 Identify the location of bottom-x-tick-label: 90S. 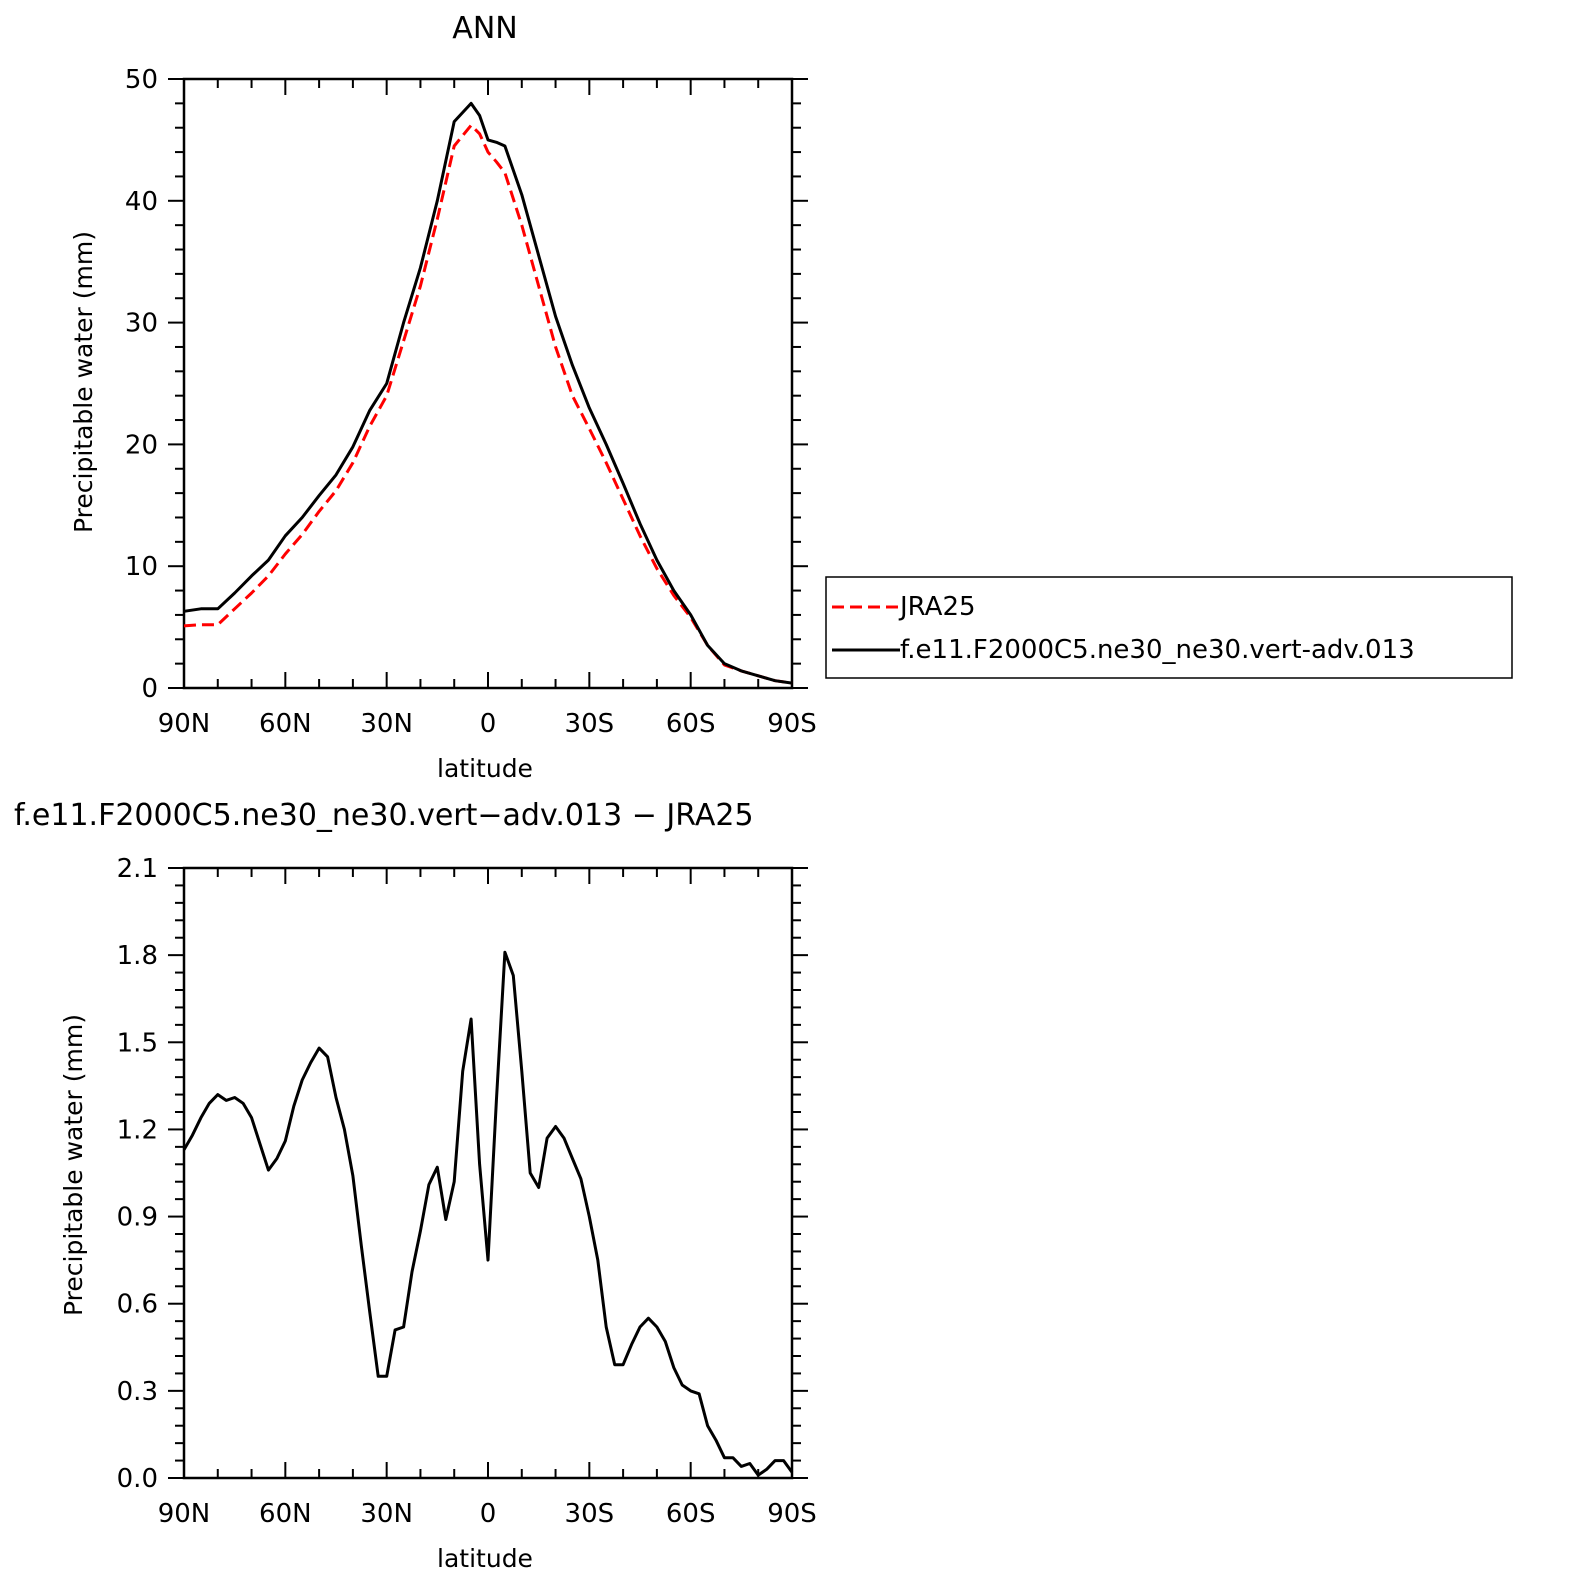
(792, 1514).